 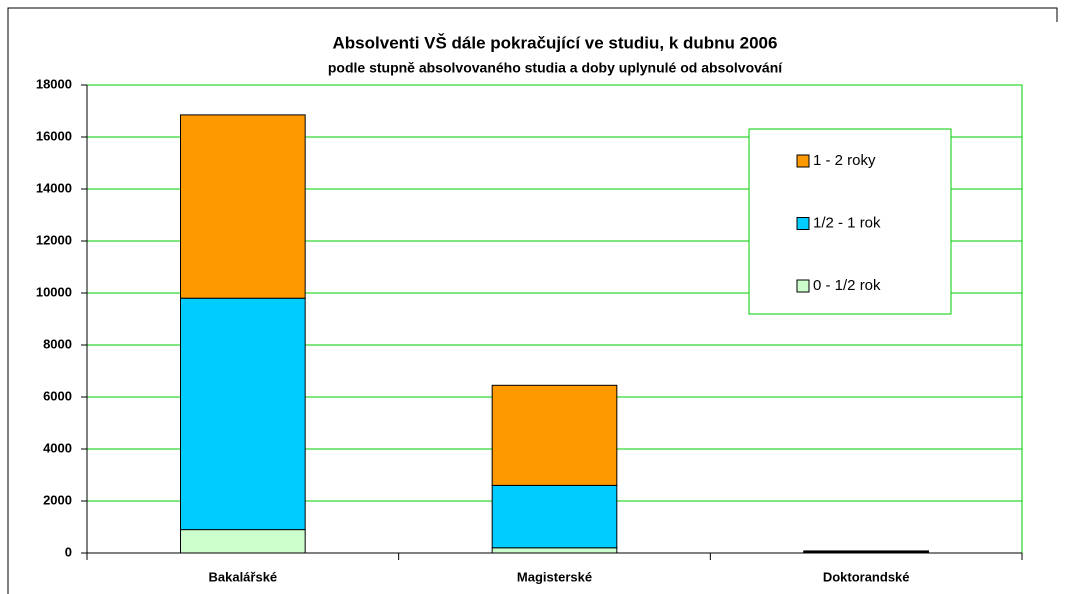 I want to click on y-tick-label: 6000, so click(x=57, y=395).